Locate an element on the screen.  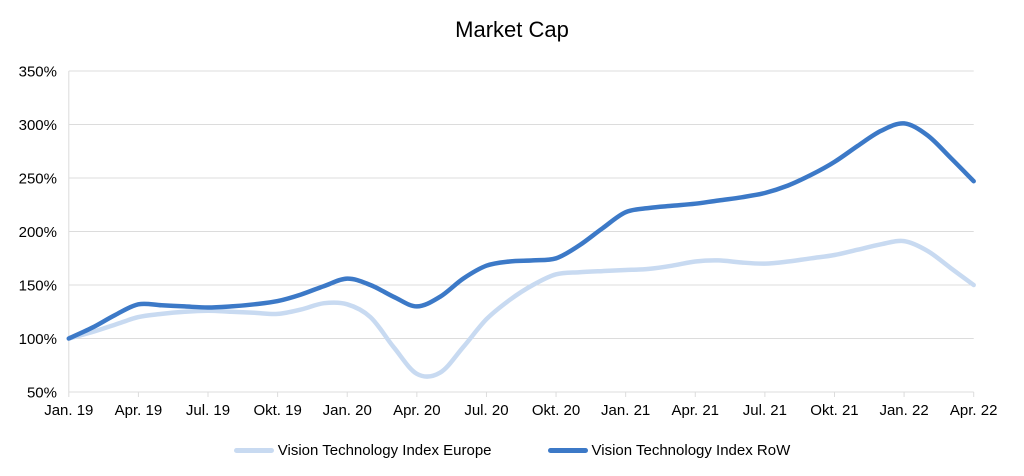
legend-item-europe: Vision Technology Index Europe is located at coordinates (362, 450).